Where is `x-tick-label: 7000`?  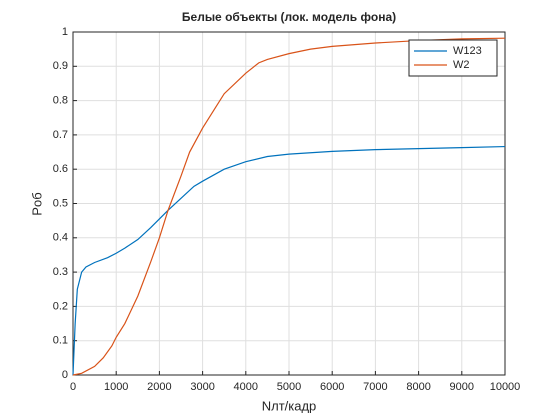 x-tick-label: 7000 is located at coordinates (375, 387).